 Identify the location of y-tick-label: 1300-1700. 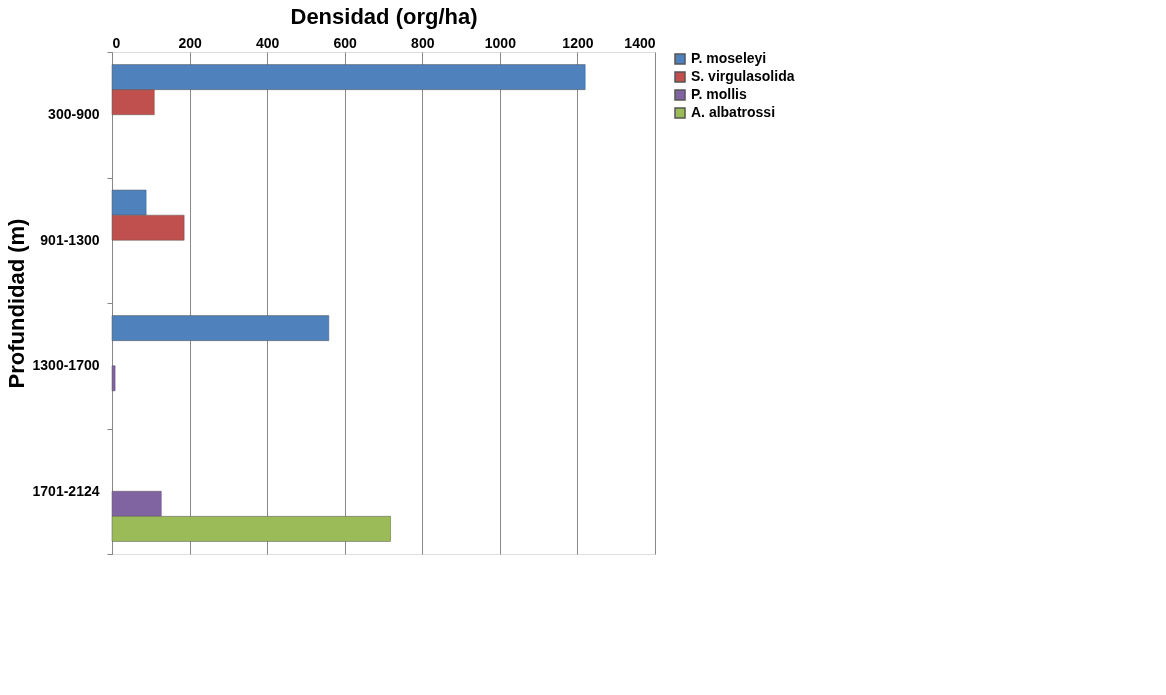
(66, 365).